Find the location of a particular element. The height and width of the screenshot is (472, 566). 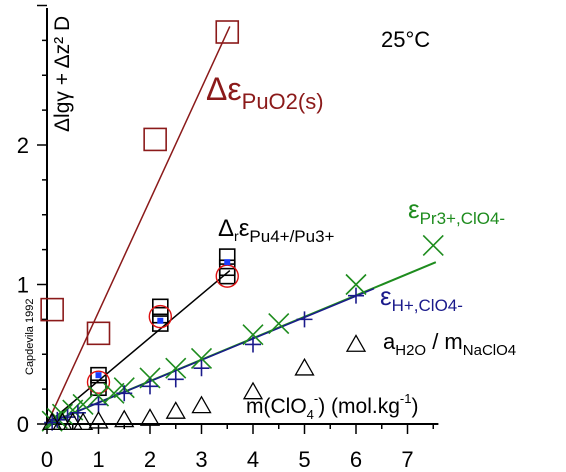

x-axis-label-sup: - is located at coordinates (316, 398).